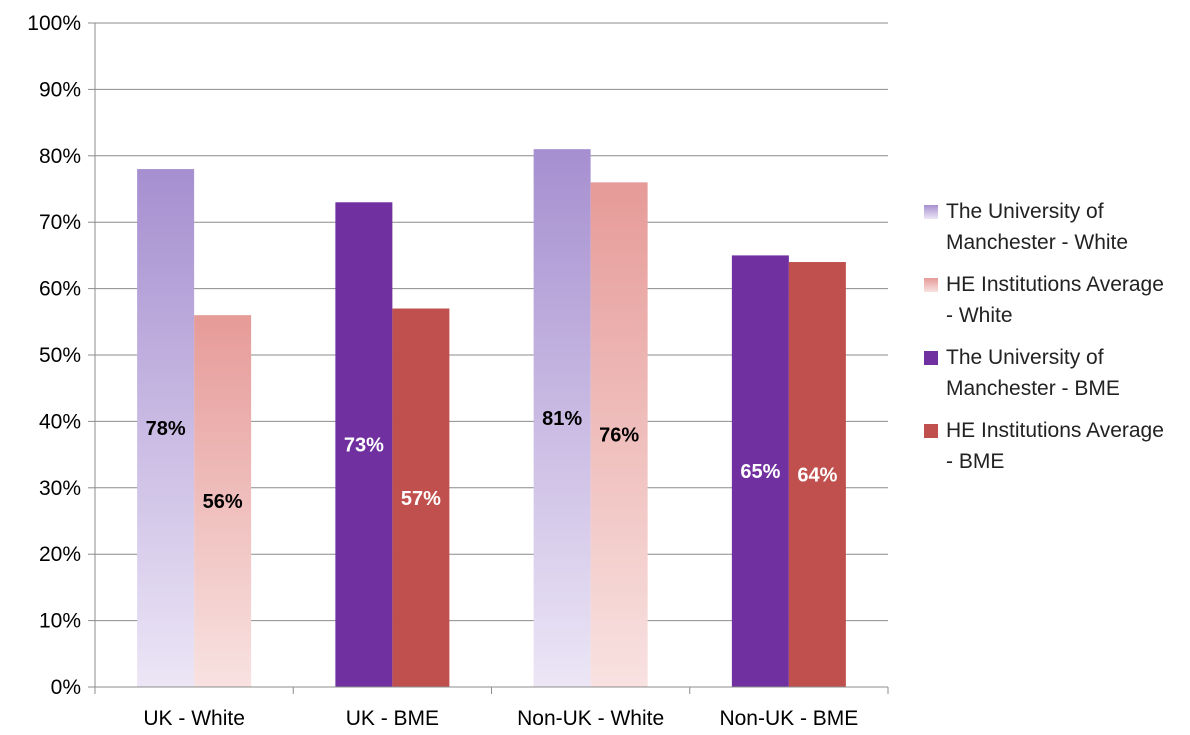 This screenshot has width=1190, height=735. What do you see at coordinates (54, 23) in the screenshot?
I see `y-tick-label: 100%` at bounding box center [54, 23].